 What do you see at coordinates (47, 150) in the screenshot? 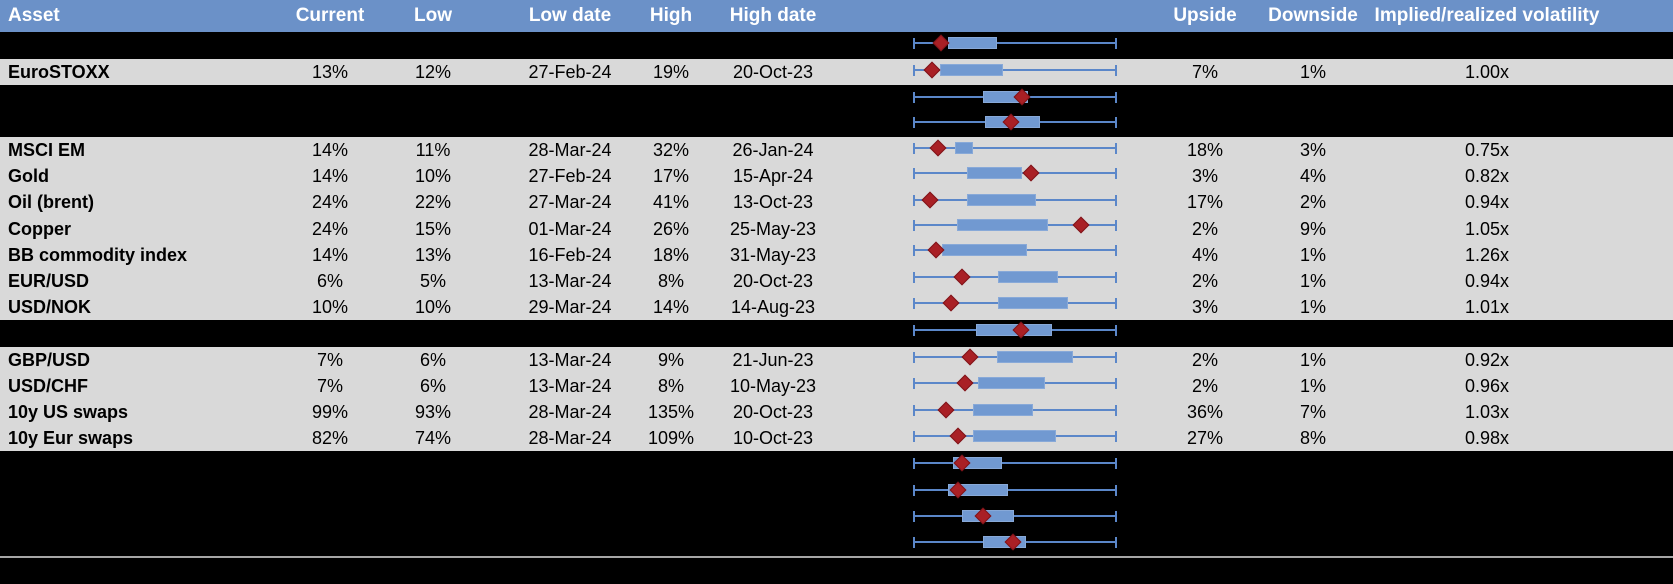
I see `cell-asset: MSCI EM` at bounding box center [47, 150].